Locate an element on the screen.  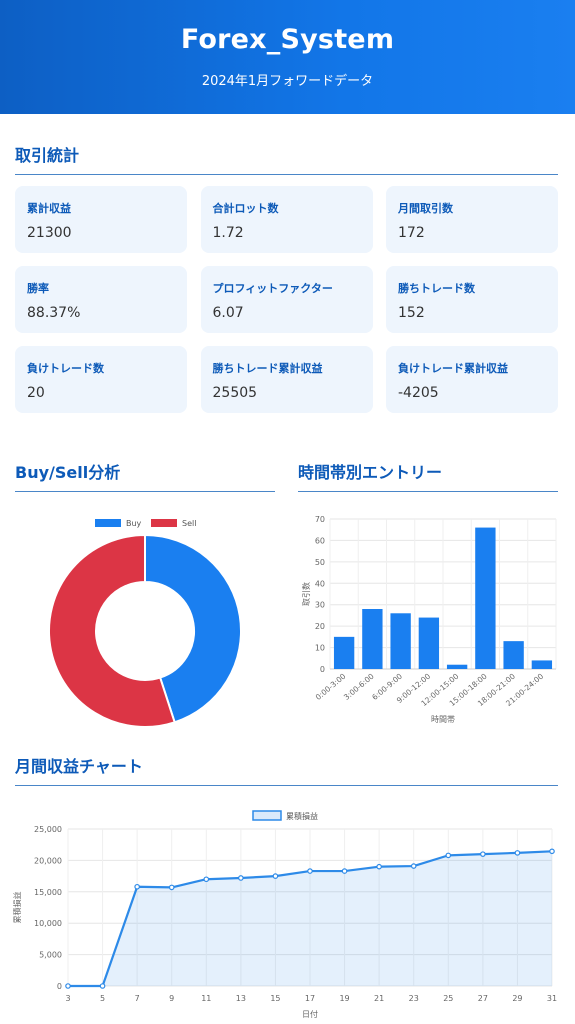
line-xtick-label: 3 is located at coordinates (67, 998).